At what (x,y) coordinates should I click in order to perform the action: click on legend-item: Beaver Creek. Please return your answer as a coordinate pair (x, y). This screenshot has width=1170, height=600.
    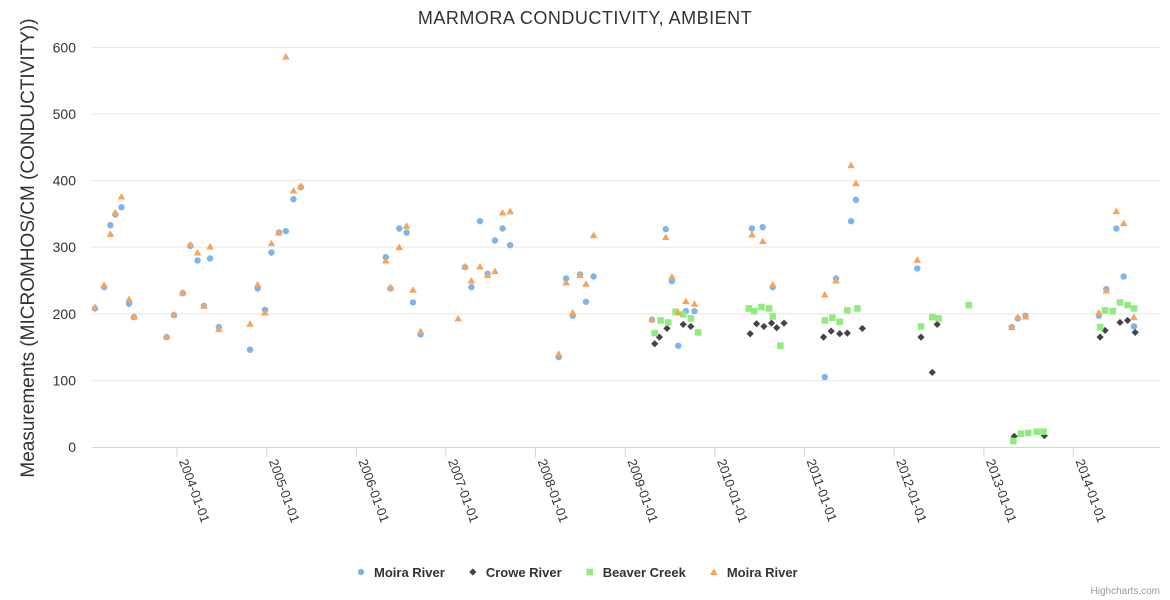
    Looking at the image, I should click on (636, 572).